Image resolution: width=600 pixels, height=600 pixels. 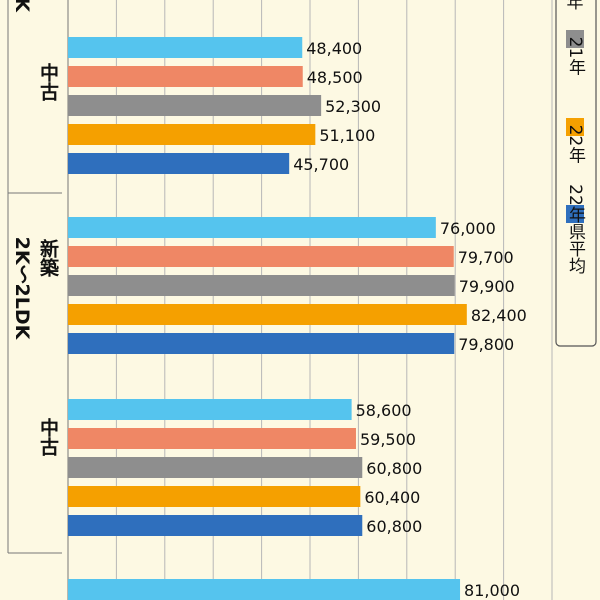 I want to click on category-label-type: 1LDK, so click(x=22, y=6).